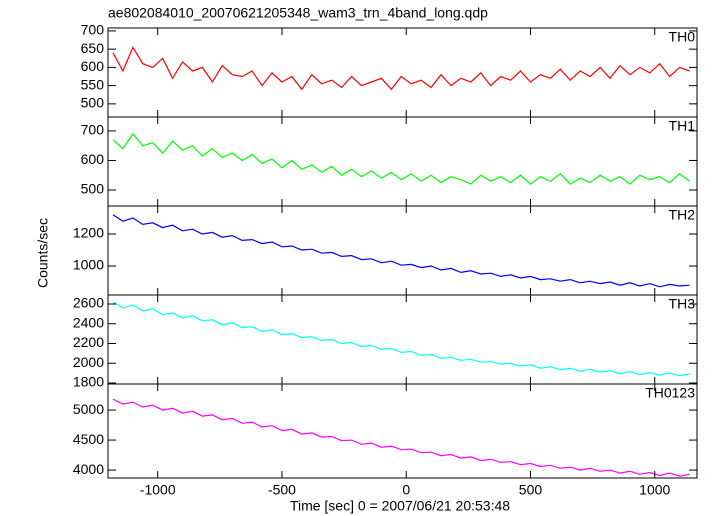 This screenshot has width=717, height=516. I want to click on y-tick-label: 1800, so click(88, 382).